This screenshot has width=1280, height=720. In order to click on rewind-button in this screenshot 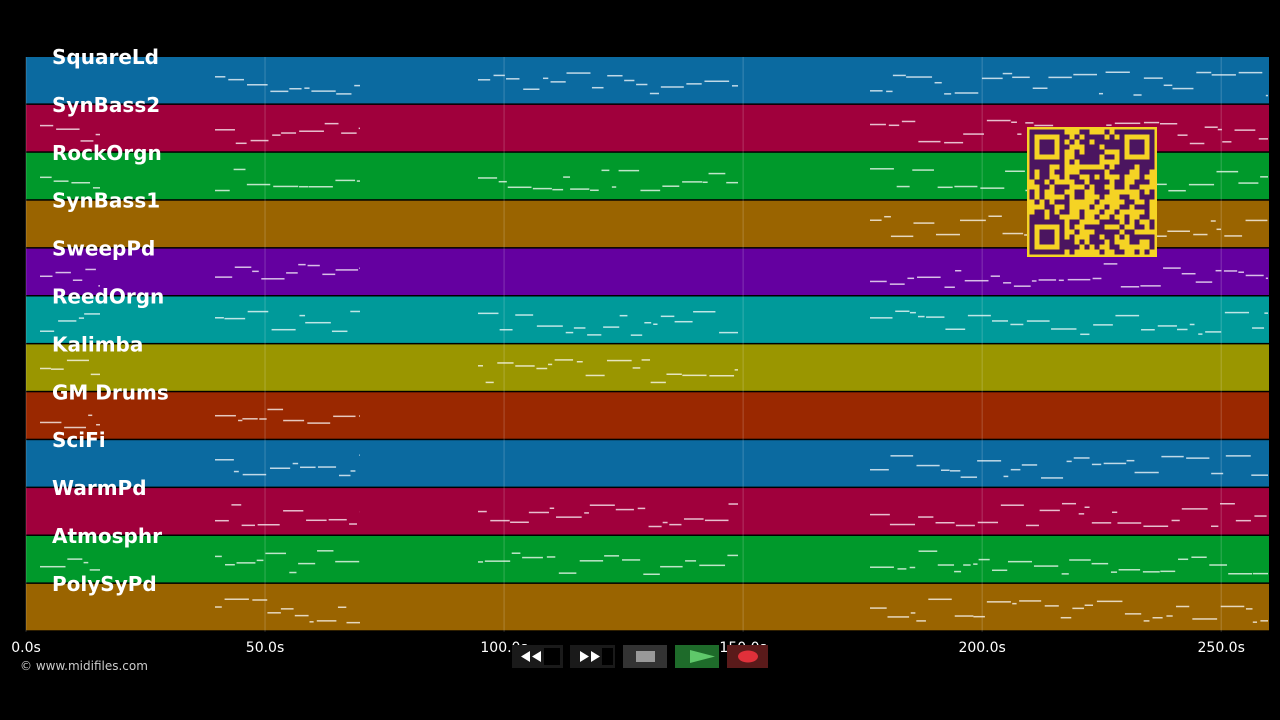, I will do `click(537, 656)`.